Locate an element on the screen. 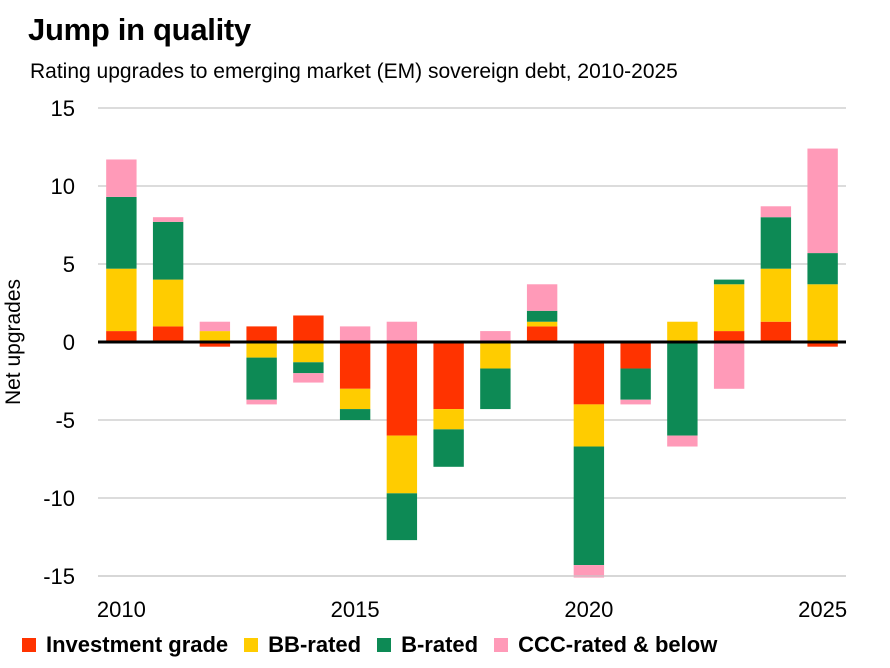  x-tick-label: 2010 is located at coordinates (121, 609).